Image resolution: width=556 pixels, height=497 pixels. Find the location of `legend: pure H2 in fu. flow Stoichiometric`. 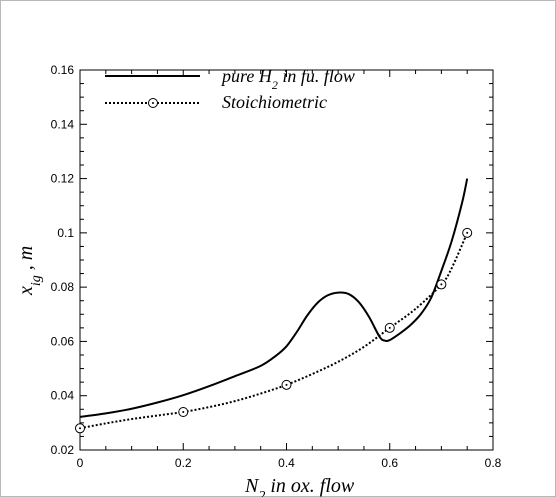

legend: pure H2 in fu. flow Stoichiometric is located at coordinates (230, 89).